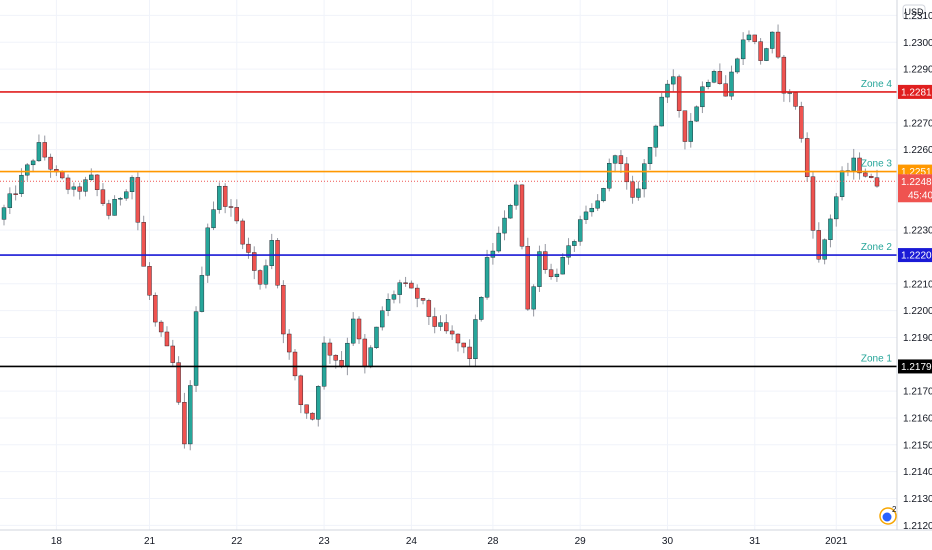  I want to click on x-tick-label: 2021, so click(836, 541).